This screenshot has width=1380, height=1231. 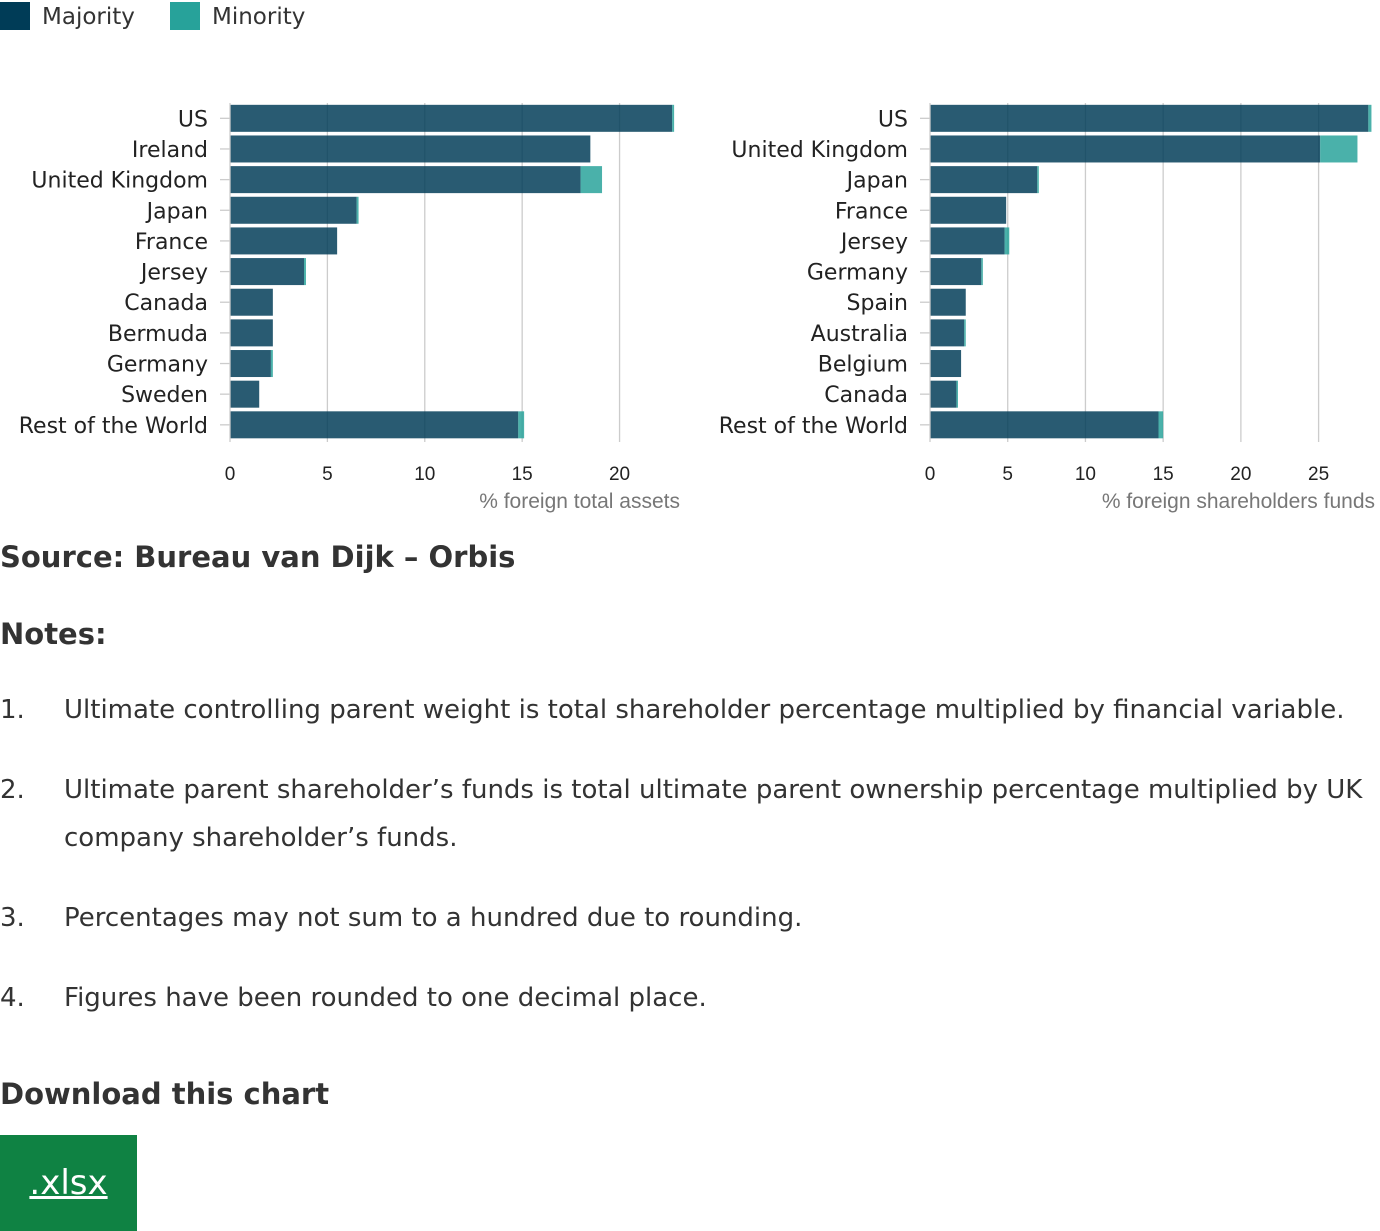 What do you see at coordinates (258, 557) in the screenshot?
I see `source-text: Source: Bureau van Dijk – Orbis` at bounding box center [258, 557].